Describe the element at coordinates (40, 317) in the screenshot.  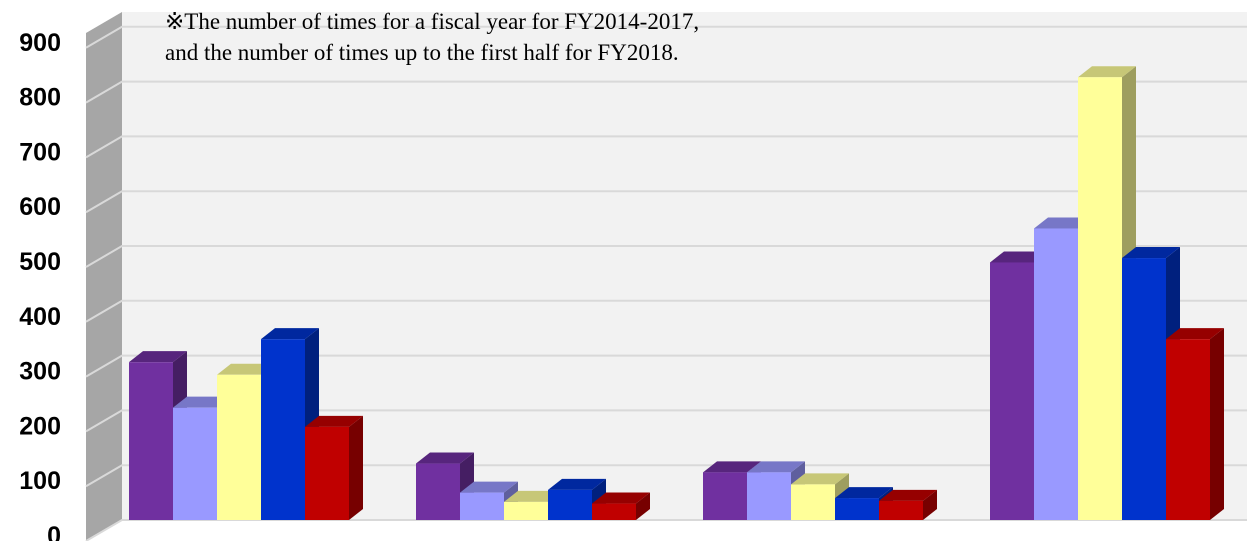
I see `y-tick-label: 400` at that location.